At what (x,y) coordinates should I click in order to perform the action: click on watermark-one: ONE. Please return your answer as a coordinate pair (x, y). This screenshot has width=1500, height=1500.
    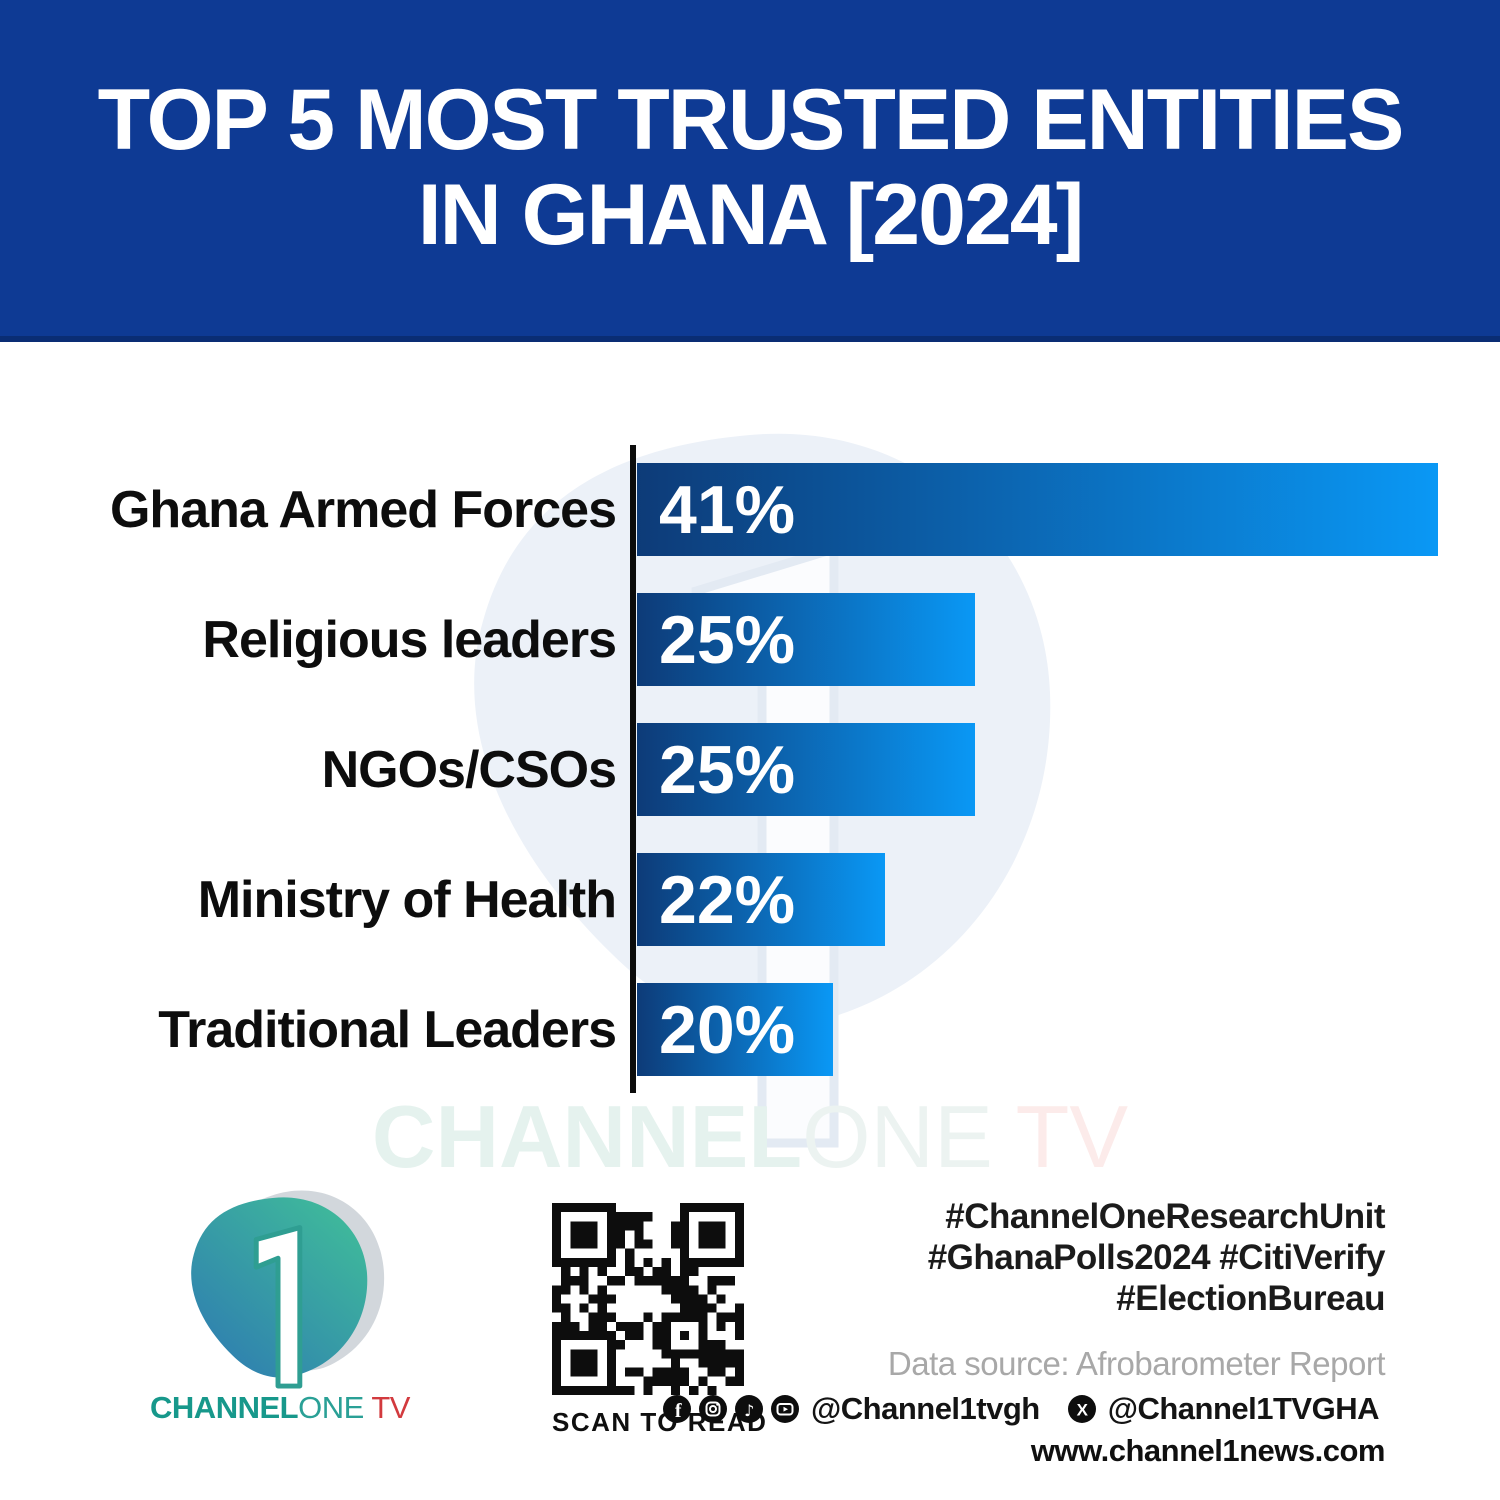
    Looking at the image, I should click on (897, 1136).